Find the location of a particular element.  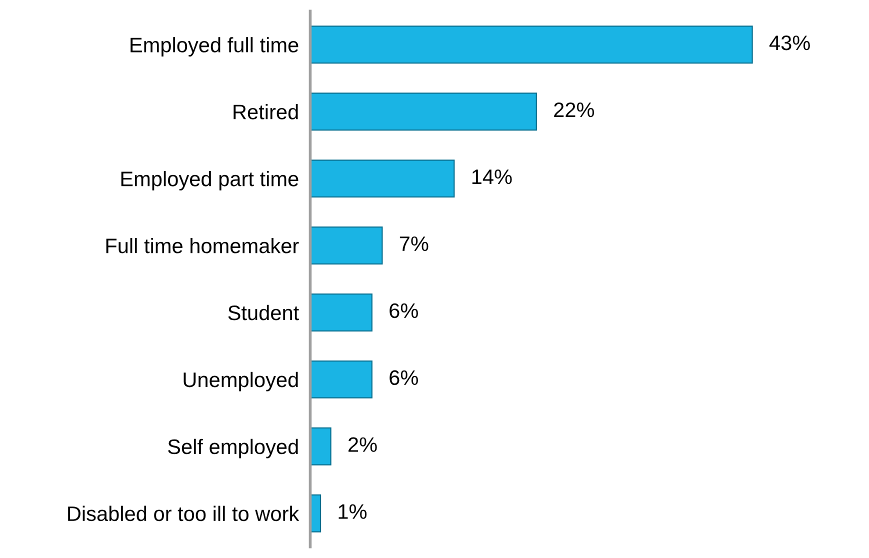

y-tick-label: Full time homemaker is located at coordinates (202, 246).